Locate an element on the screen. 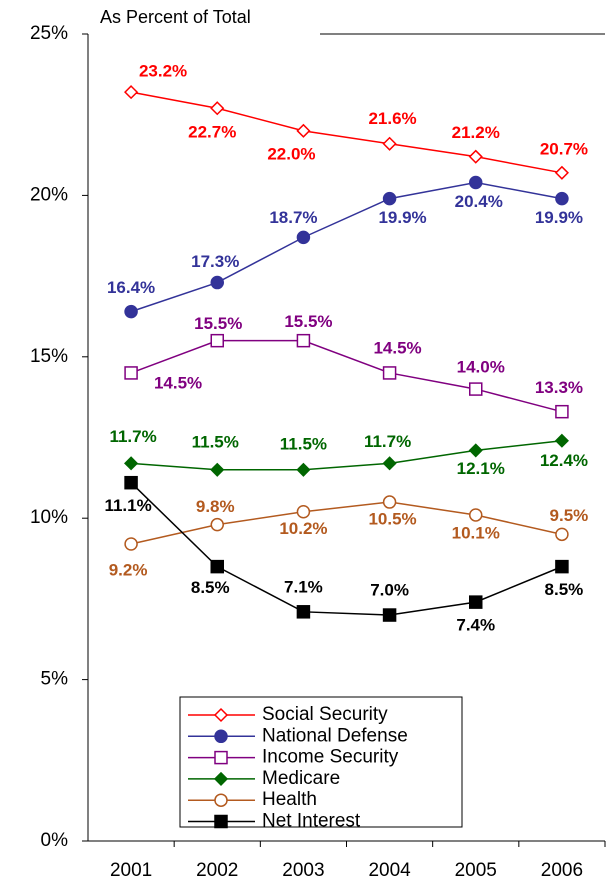 This screenshot has width=610, height=894. x-tick-label: 2001 is located at coordinates (131, 870).